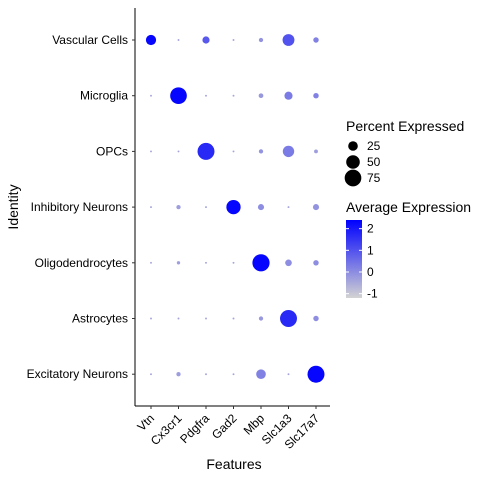  I want to click on x-tick-label: Cx3cr1, so click(166, 429).